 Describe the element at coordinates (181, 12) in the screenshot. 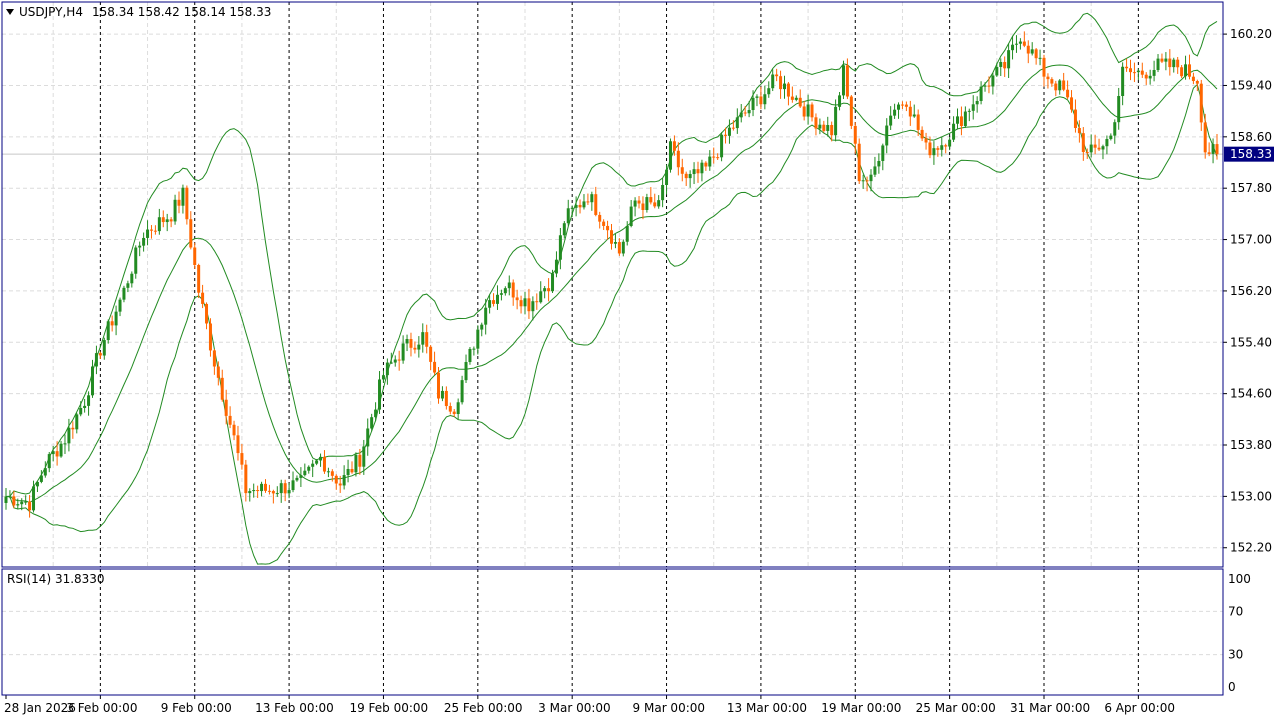

I see `ohlc-values: 158.34 158.42 158.14 158.33` at that location.